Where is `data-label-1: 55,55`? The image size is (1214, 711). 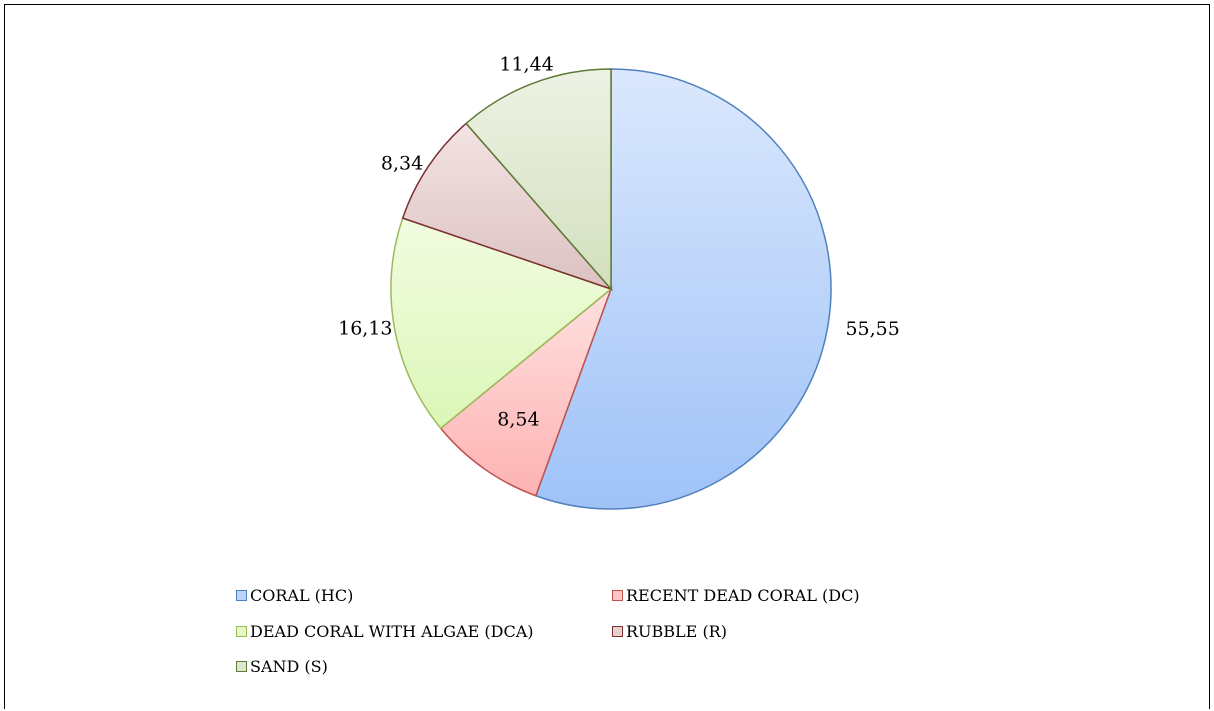
data-label-1: 55,55 is located at coordinates (872, 329).